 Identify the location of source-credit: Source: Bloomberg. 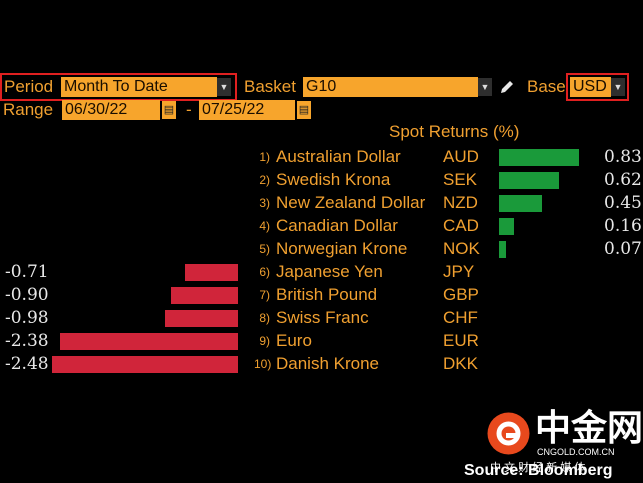
(538, 470).